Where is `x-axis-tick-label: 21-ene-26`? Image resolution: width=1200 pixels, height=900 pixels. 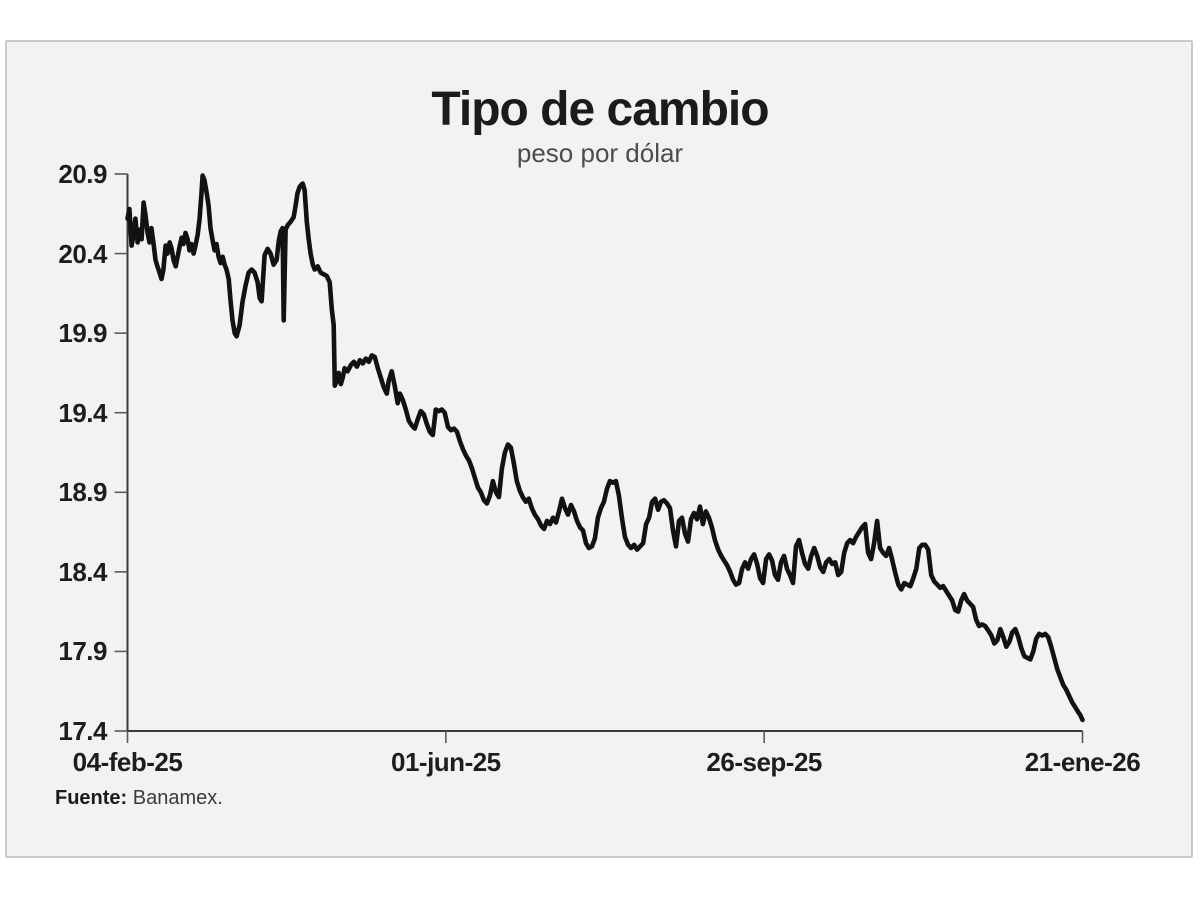 x-axis-tick-label: 21-ene-26 is located at coordinates (1082, 762).